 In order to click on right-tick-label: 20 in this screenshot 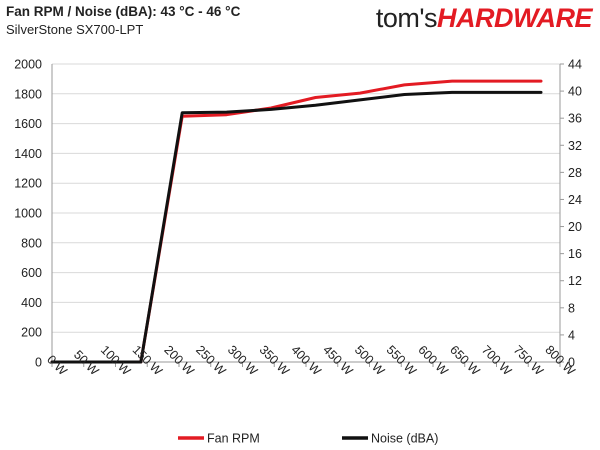, I will do `click(575, 227)`.